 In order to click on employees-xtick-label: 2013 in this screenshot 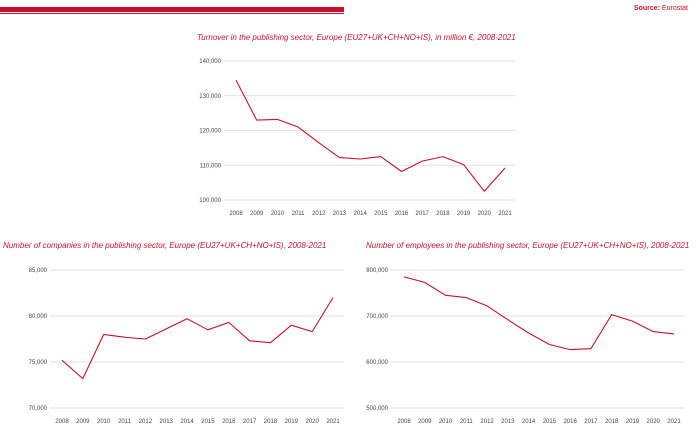, I will do `click(508, 422)`.